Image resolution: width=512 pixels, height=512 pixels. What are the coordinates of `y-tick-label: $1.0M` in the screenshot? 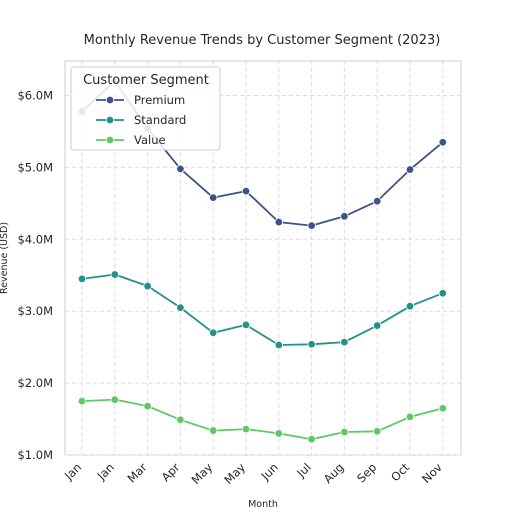 It's located at (35, 455).